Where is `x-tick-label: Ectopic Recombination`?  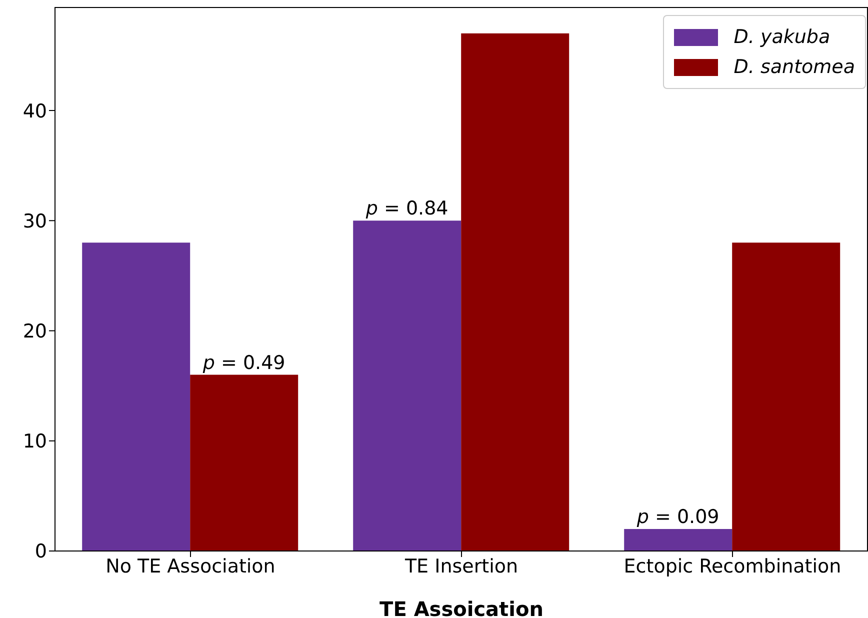
x-tick-label: Ectopic Recombination is located at coordinates (733, 566).